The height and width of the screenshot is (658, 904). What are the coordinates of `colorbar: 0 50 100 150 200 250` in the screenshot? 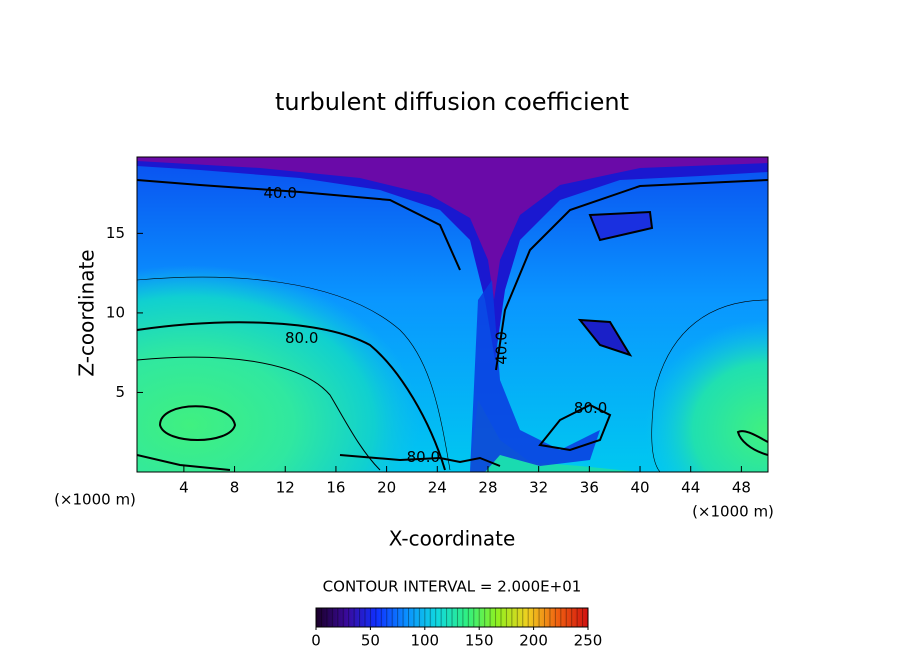 It's located at (457, 628).